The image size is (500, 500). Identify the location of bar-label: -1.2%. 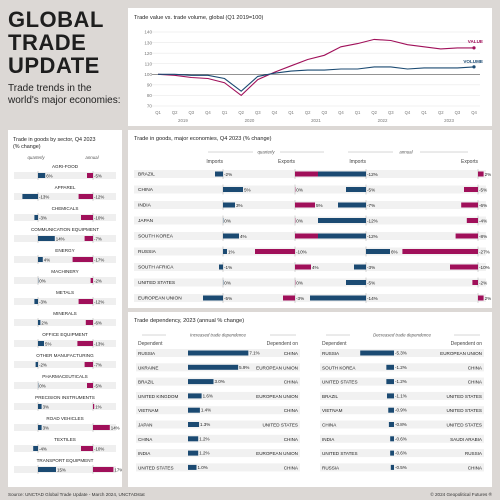
(401, 367).